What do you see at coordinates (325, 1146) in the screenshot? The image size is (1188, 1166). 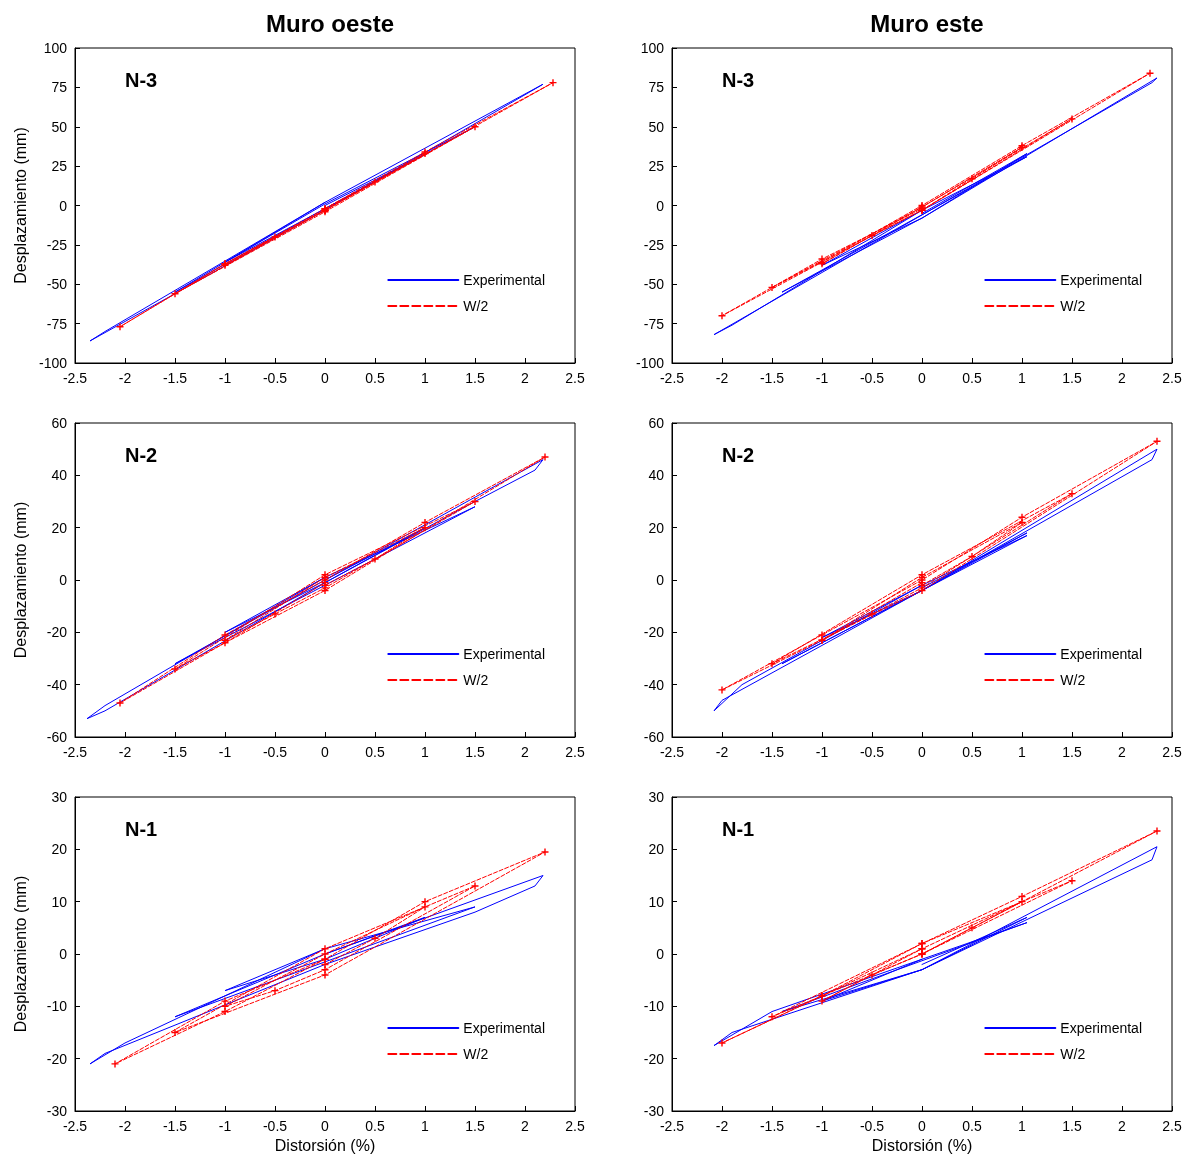 I see `x-axis-title: Distorsión (%)` at bounding box center [325, 1146].